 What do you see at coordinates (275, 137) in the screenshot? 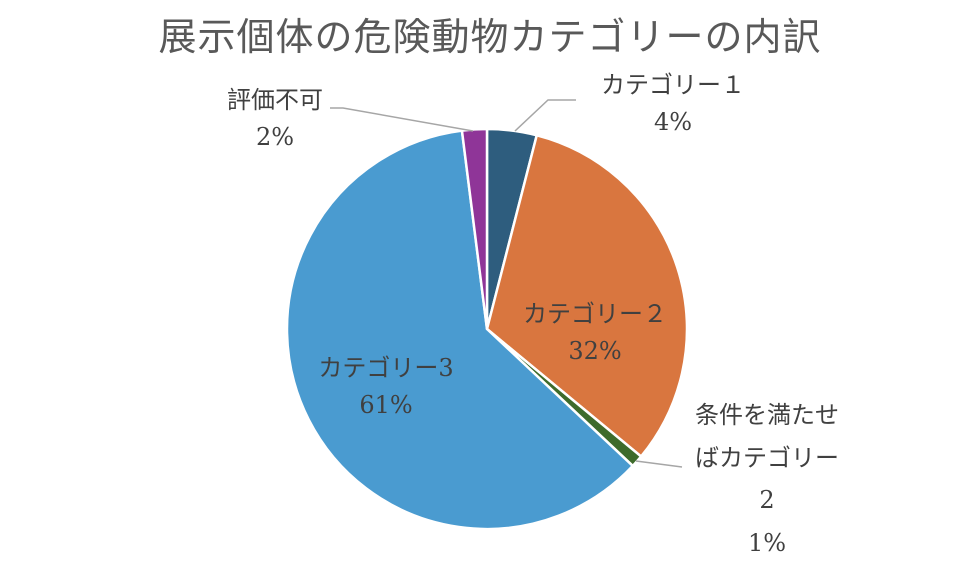
I see `label-not-evaluable-pct: 2%` at bounding box center [275, 137].